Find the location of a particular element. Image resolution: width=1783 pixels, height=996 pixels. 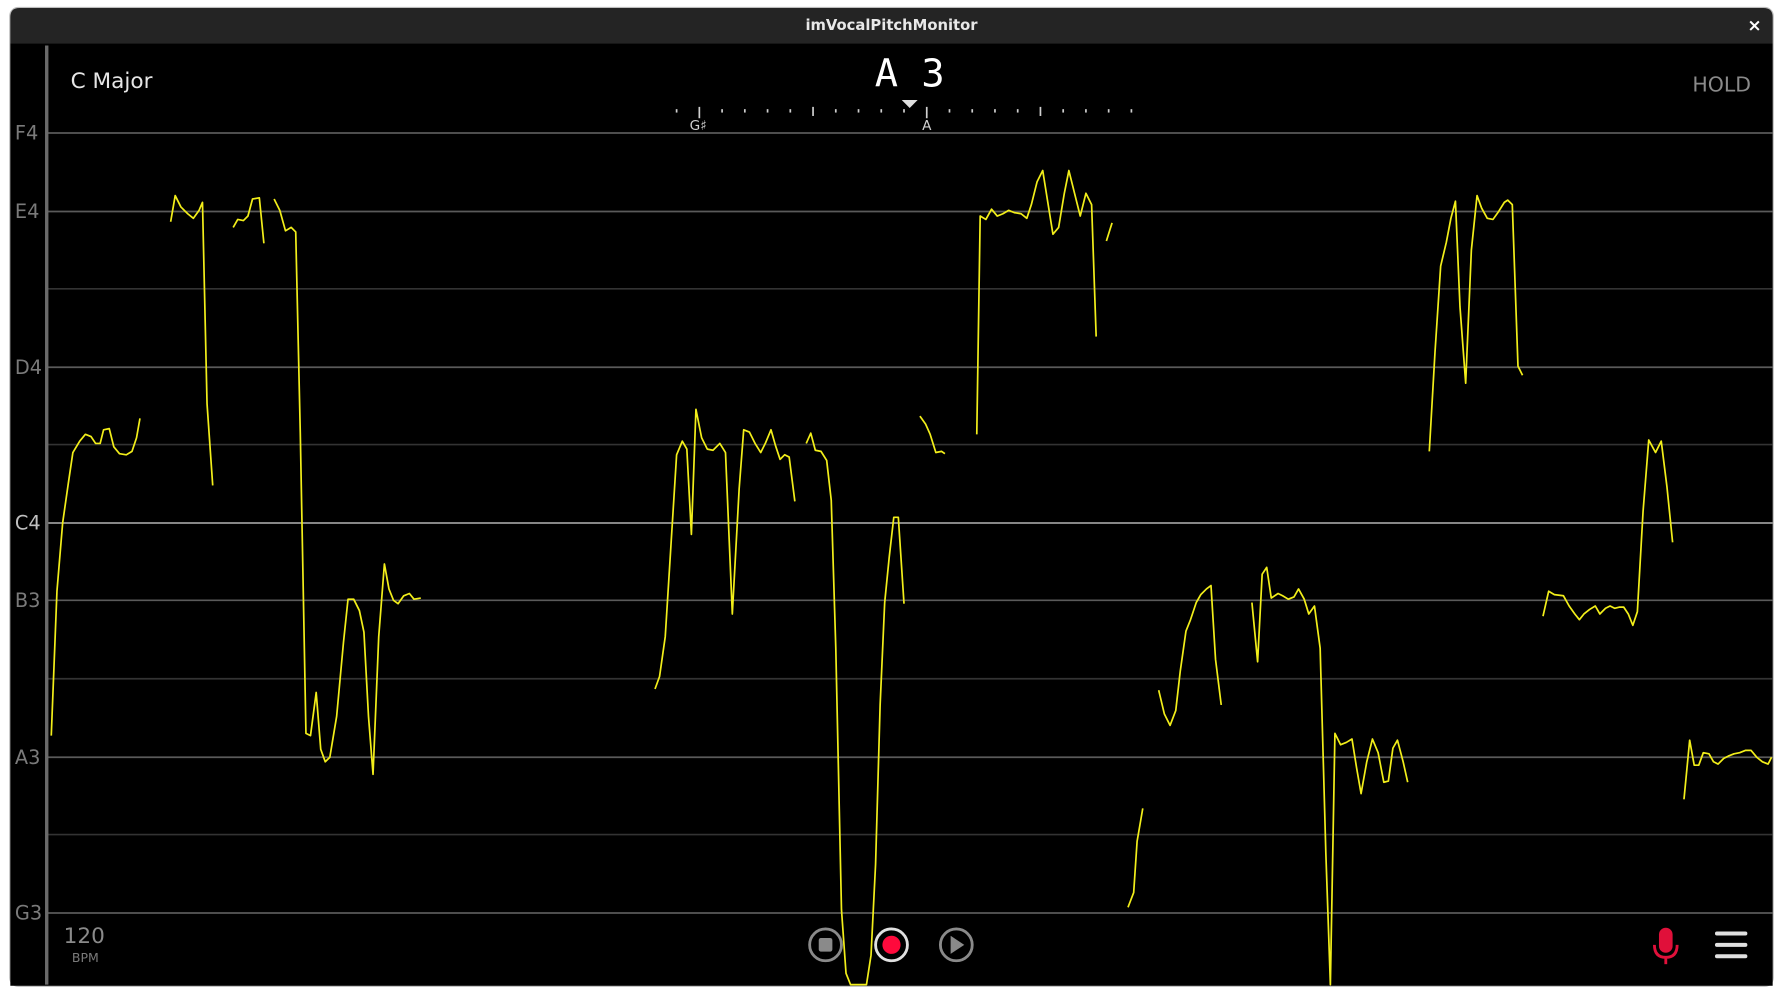

title-bar is located at coordinates (891, 25).